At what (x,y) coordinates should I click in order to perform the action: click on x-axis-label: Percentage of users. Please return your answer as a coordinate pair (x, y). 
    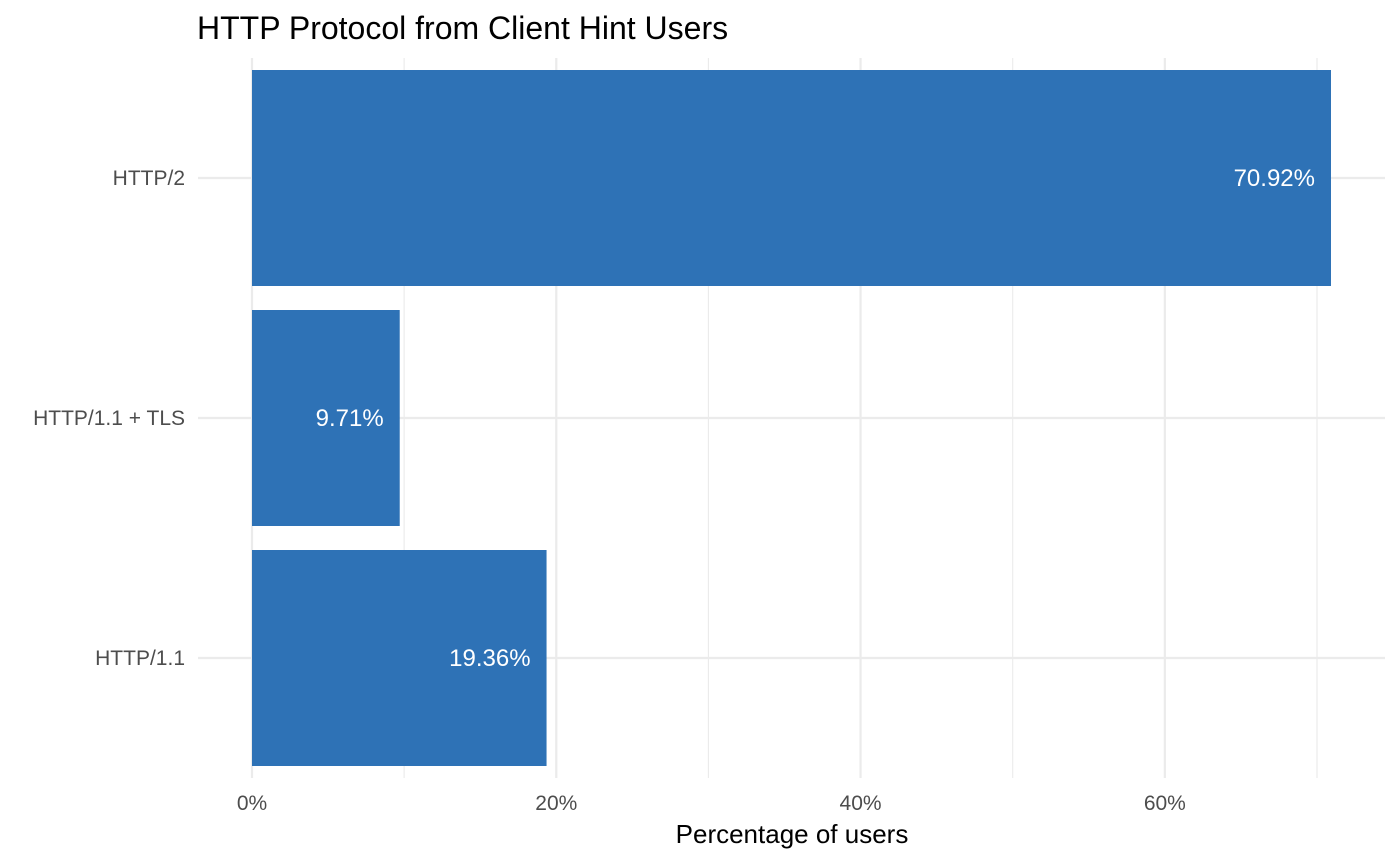
    Looking at the image, I should click on (792, 834).